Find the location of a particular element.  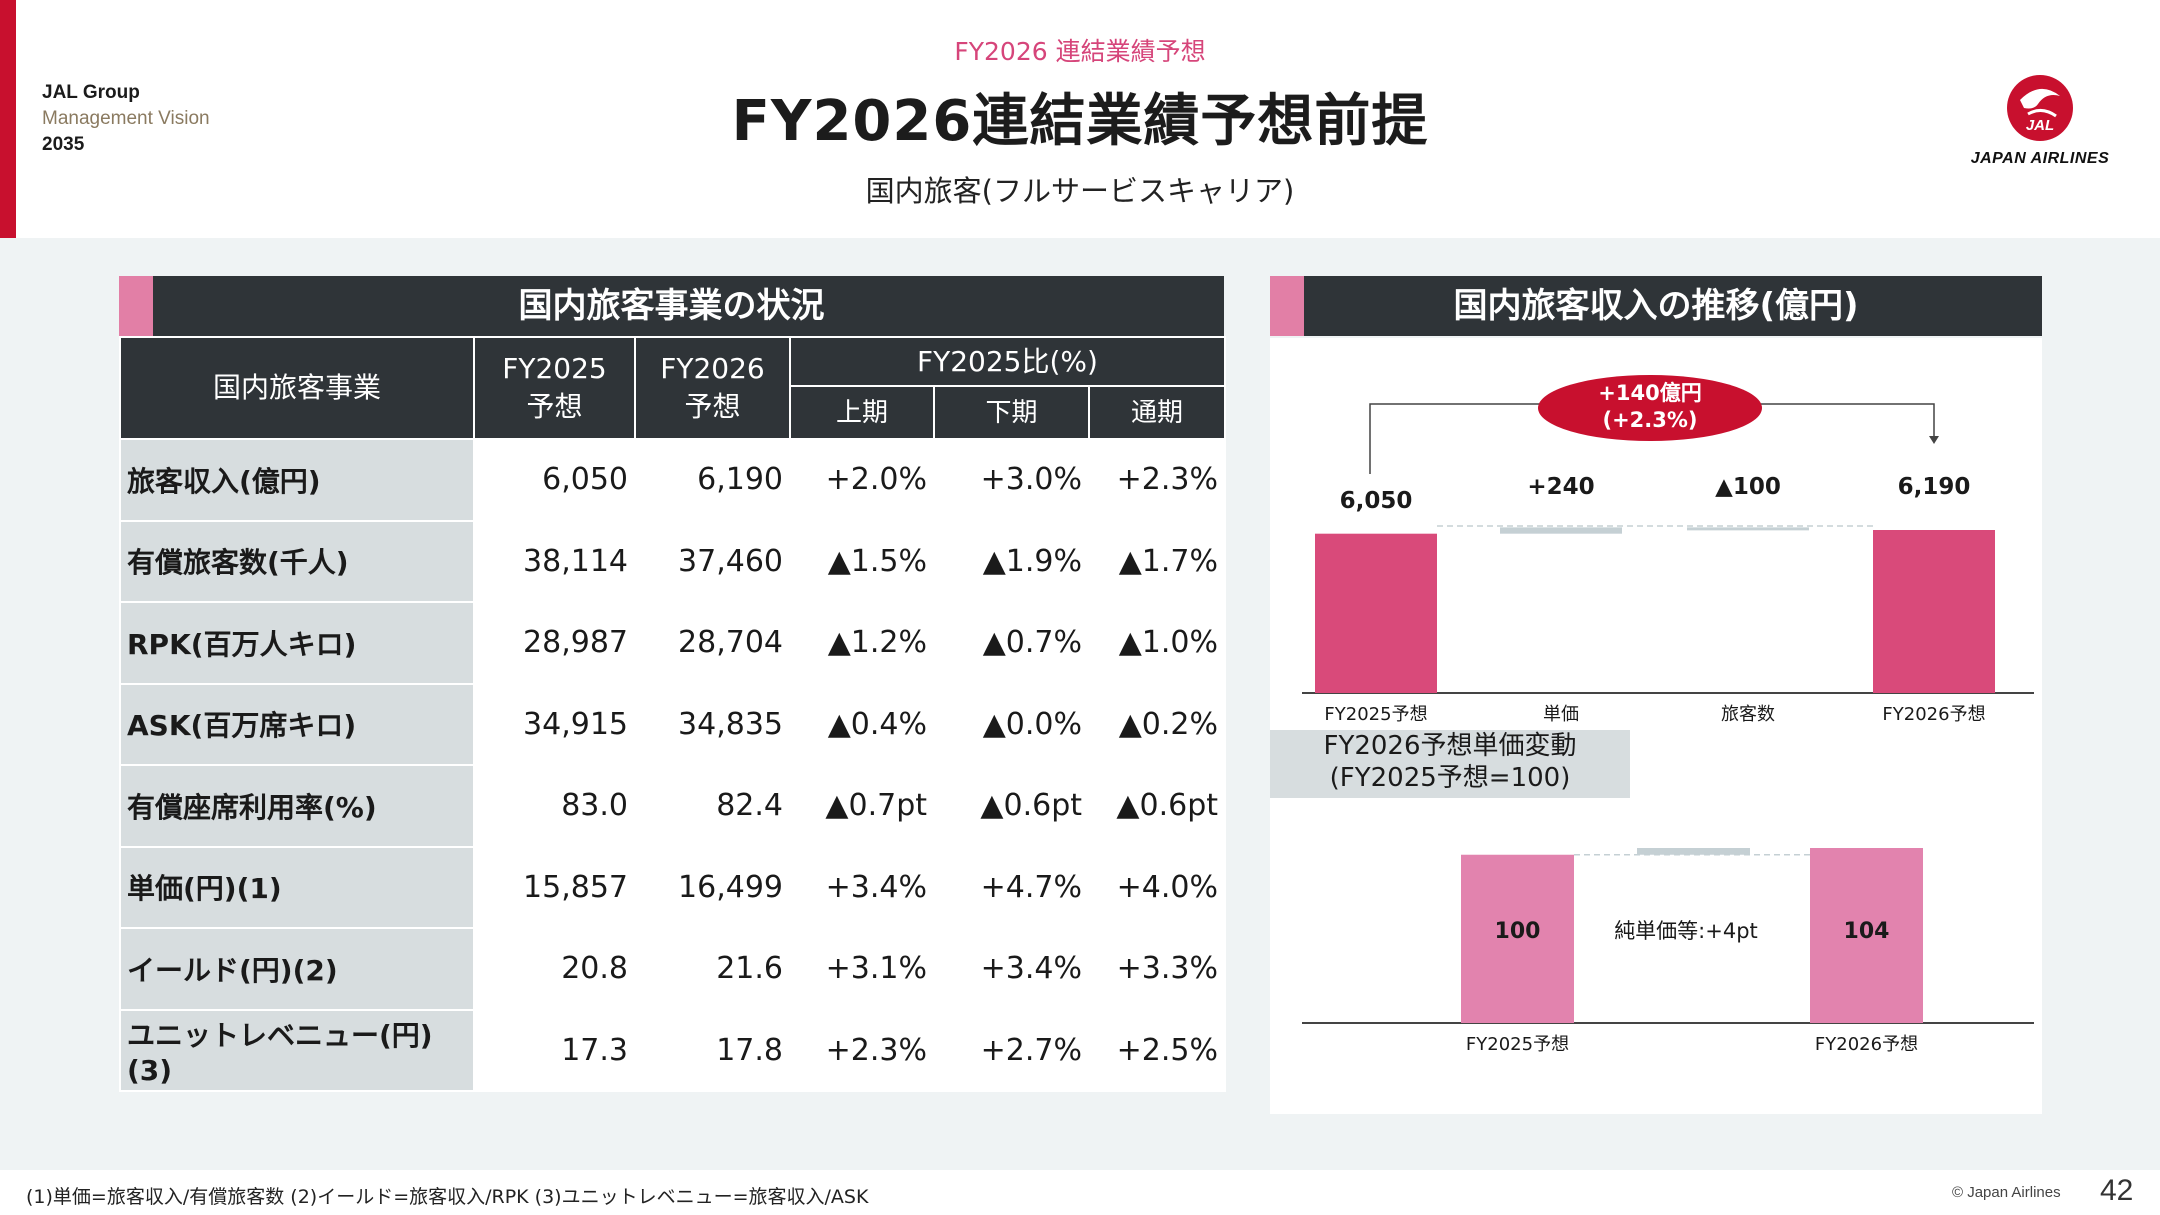

cell-h1: +3.1% is located at coordinates (862, 969).